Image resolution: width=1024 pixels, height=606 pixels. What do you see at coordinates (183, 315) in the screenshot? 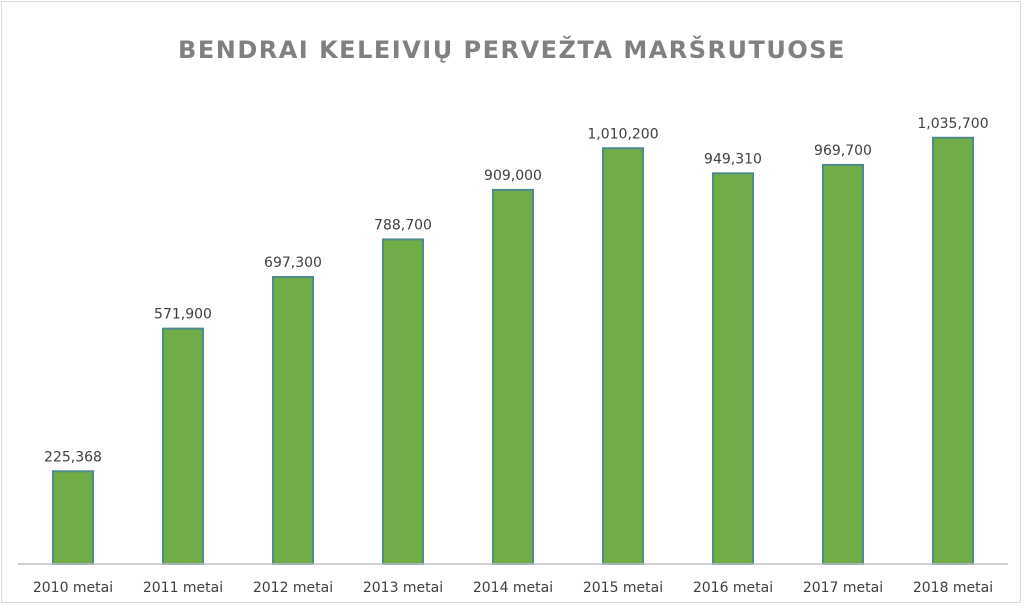
I see `data-label: 571,900` at bounding box center [183, 315].